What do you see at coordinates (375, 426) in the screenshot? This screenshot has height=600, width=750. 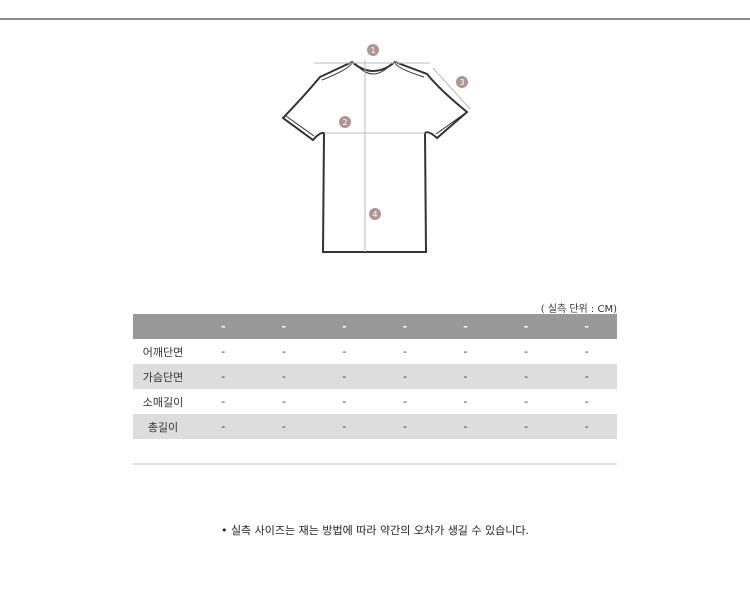 I see `table-row: 총길이 -------` at bounding box center [375, 426].